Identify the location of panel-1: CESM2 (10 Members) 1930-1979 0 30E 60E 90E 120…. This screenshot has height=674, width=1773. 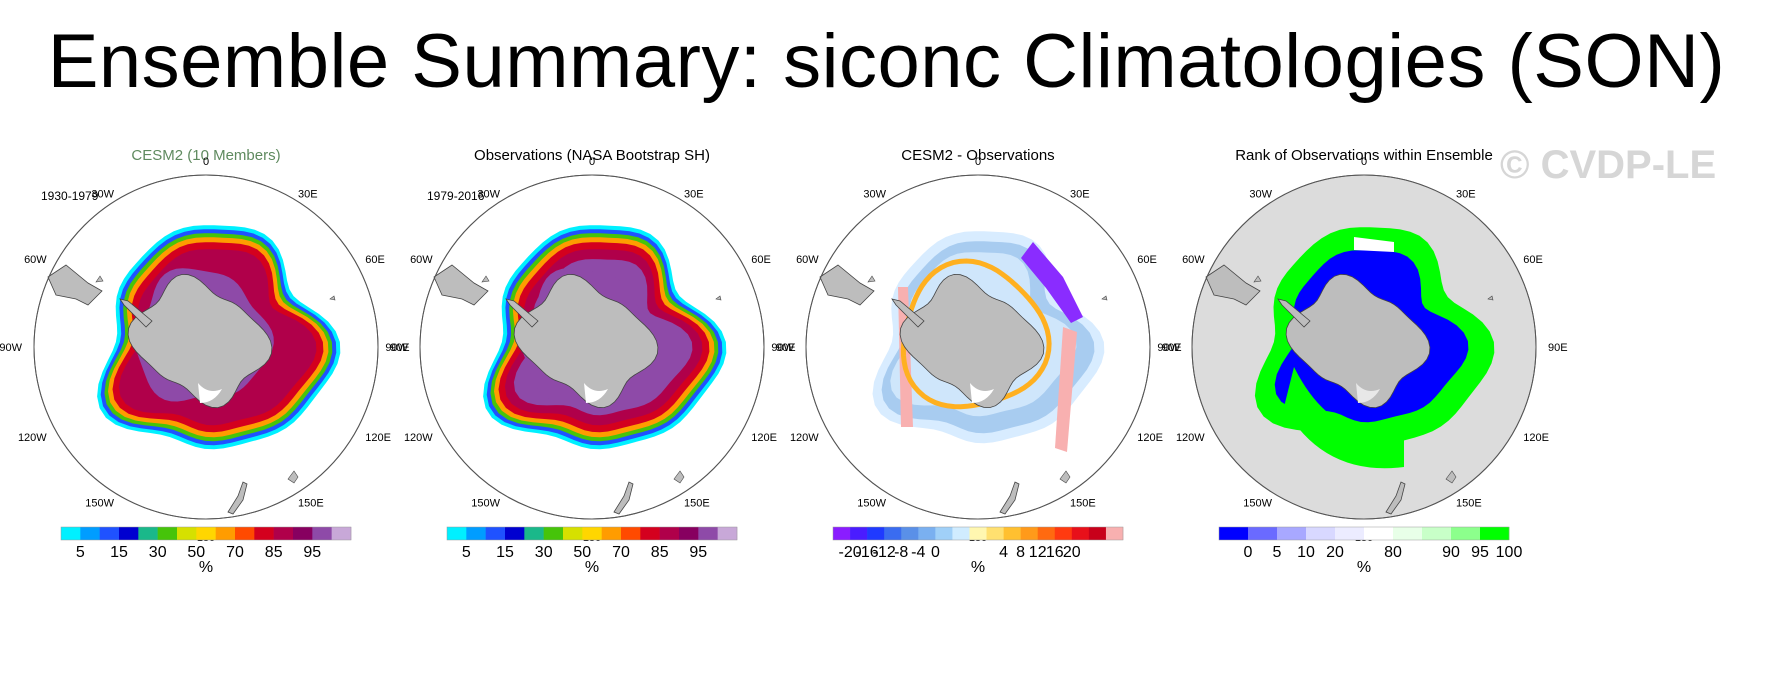
(205, 361).